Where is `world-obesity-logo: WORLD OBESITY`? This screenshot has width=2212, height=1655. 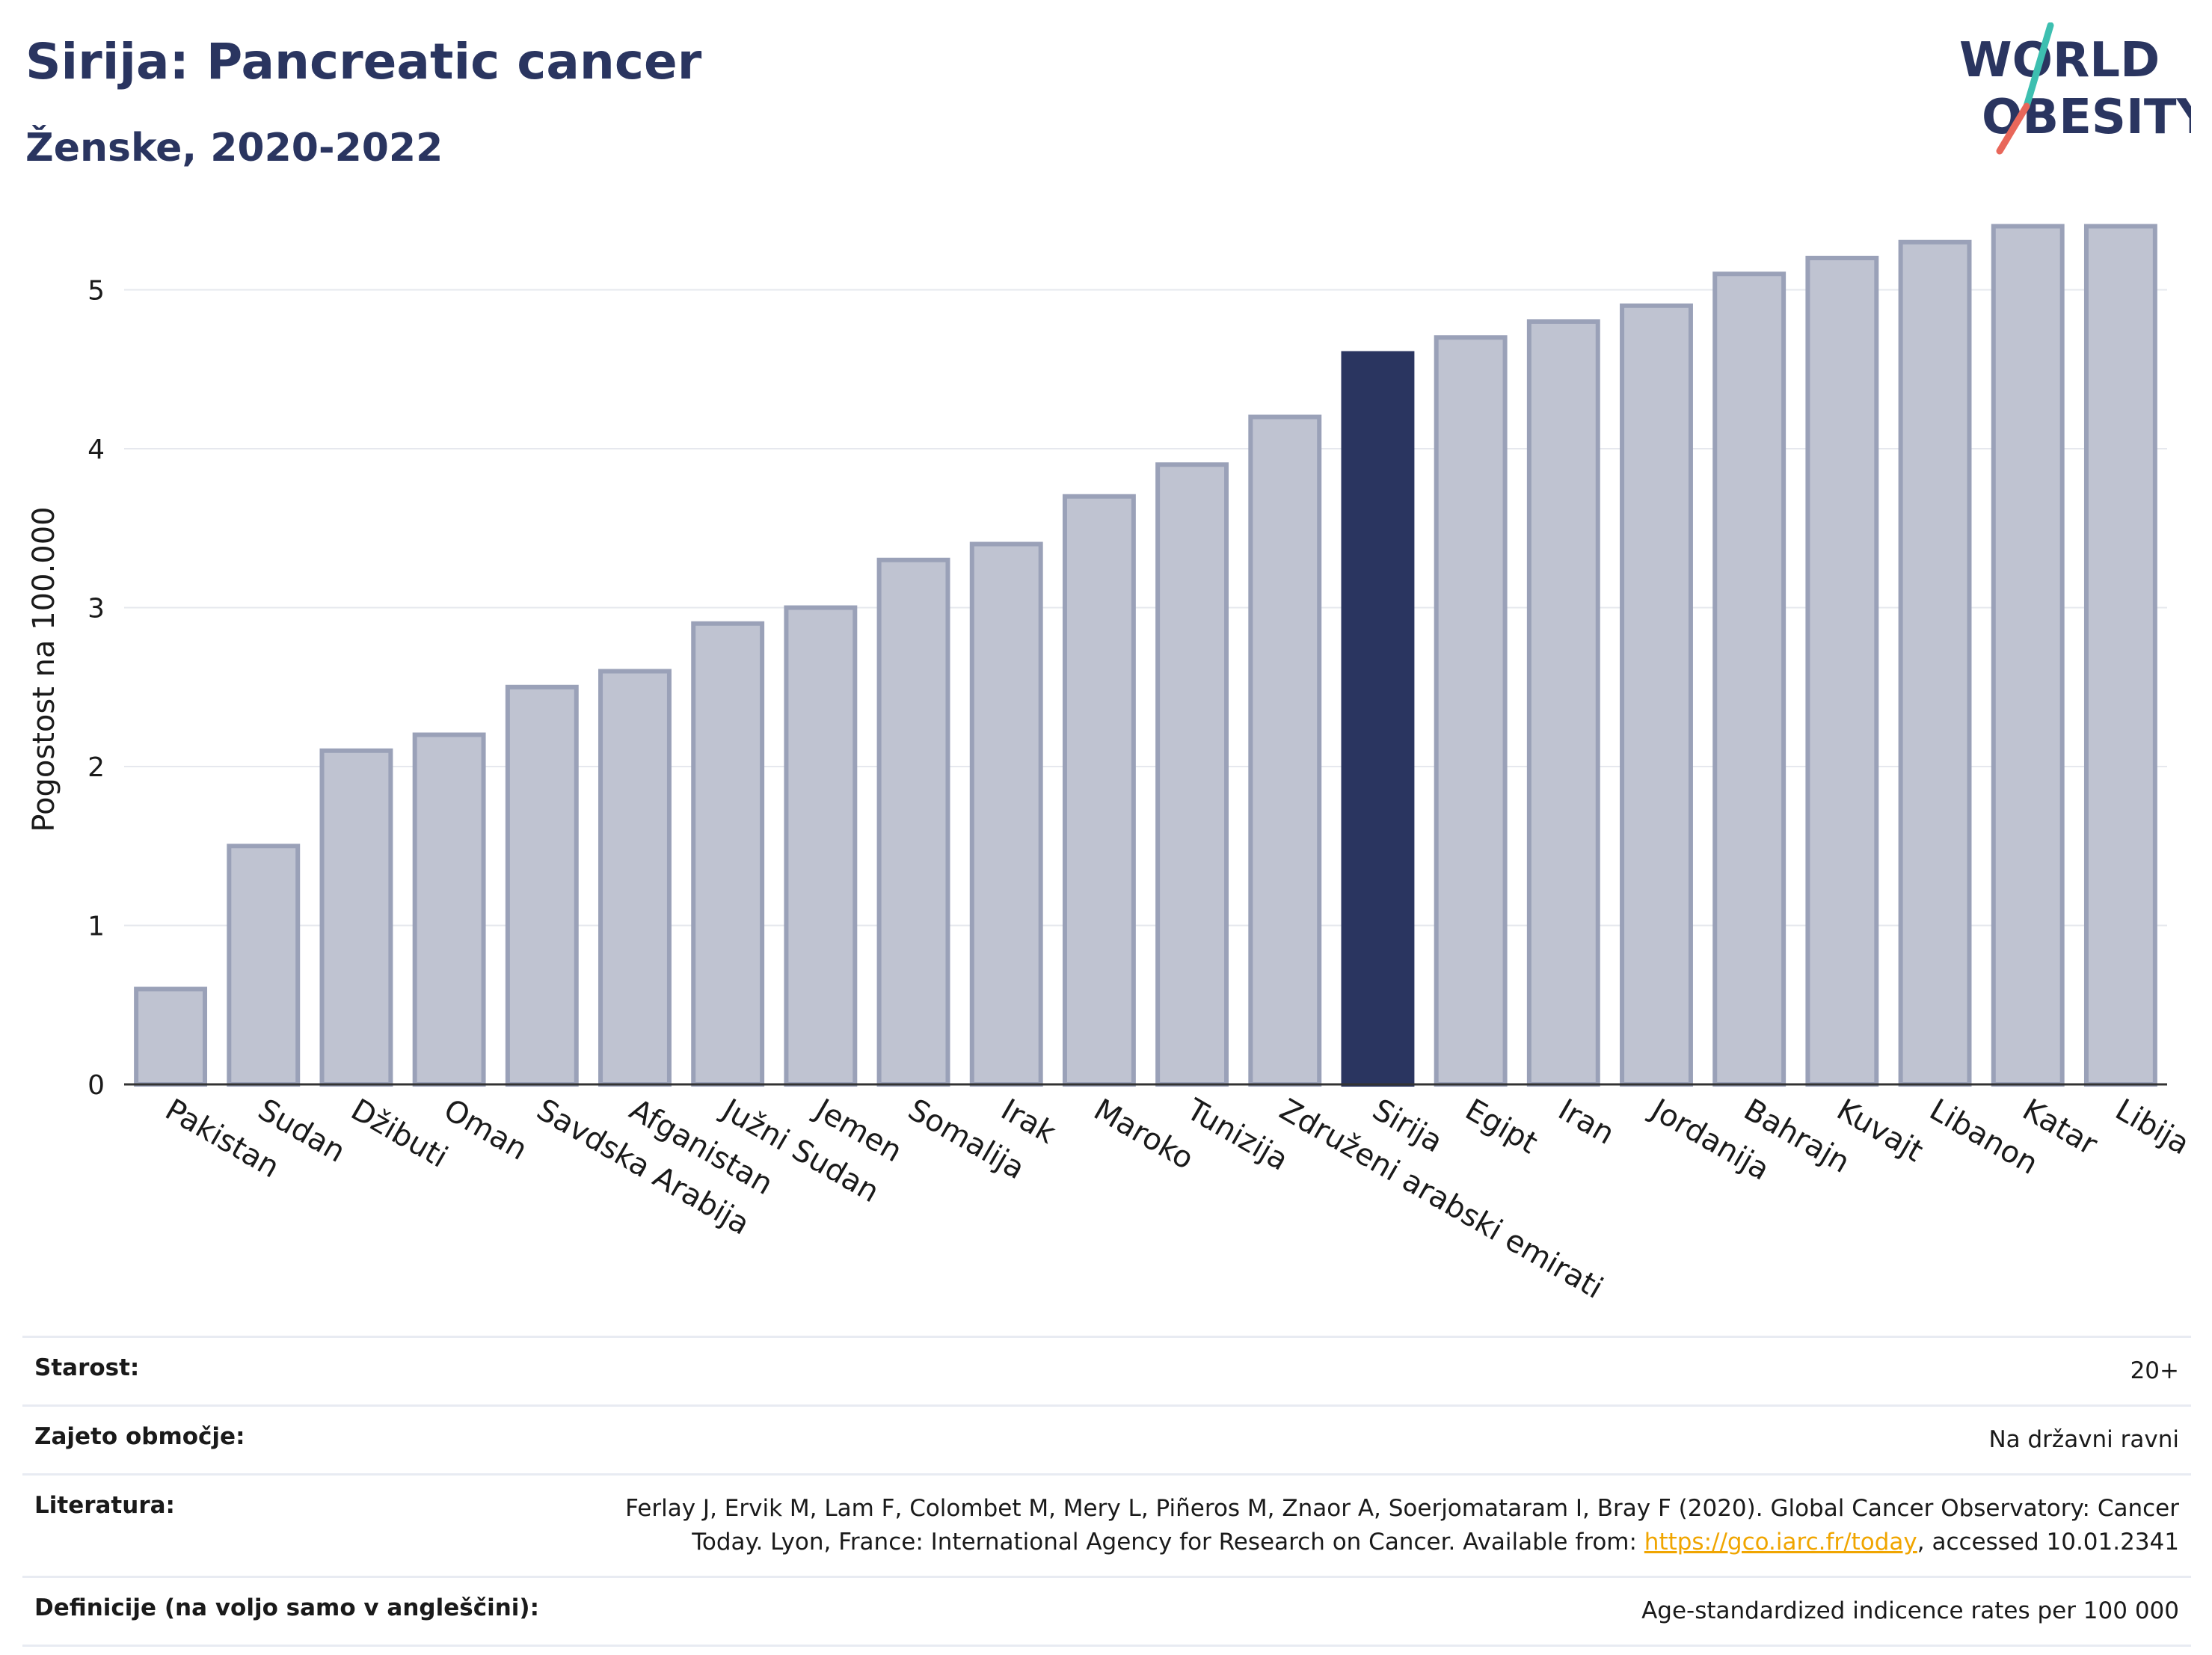 world-obesity-logo: WORLD OBESITY is located at coordinates (2075, 88).